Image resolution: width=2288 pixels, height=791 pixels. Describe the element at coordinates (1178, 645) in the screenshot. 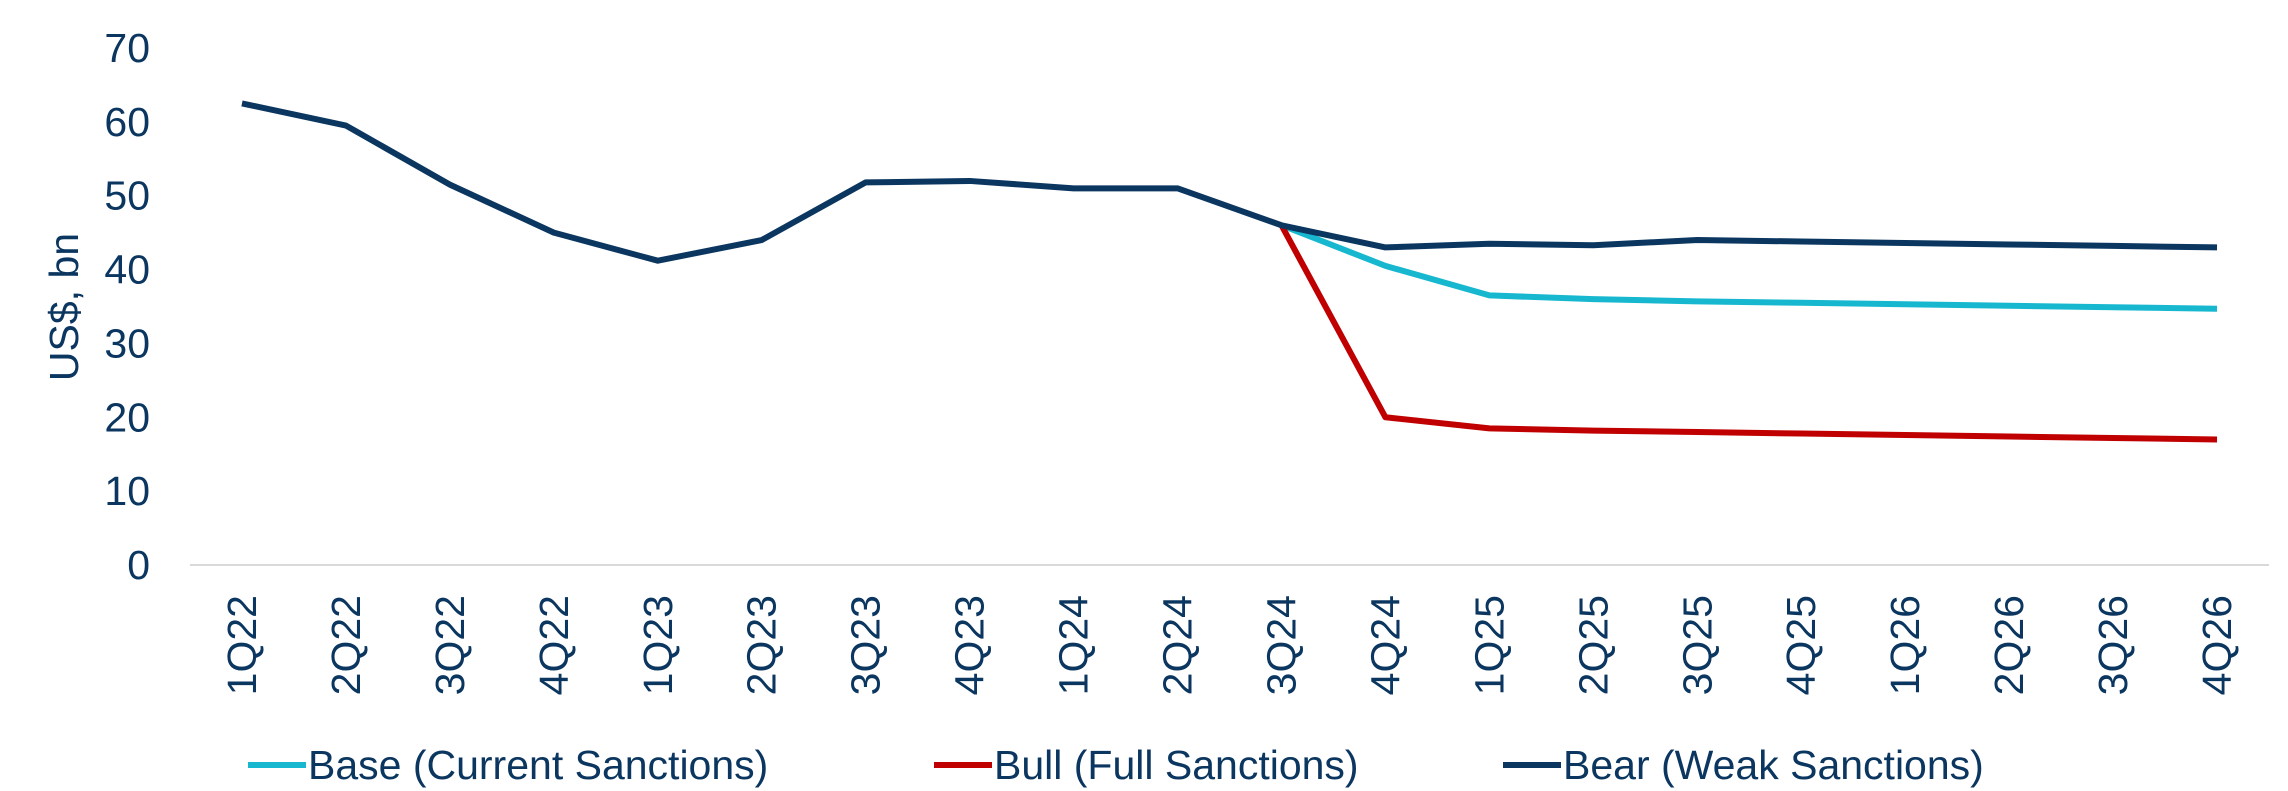

I see `x-tick-label: 2Q24` at that location.